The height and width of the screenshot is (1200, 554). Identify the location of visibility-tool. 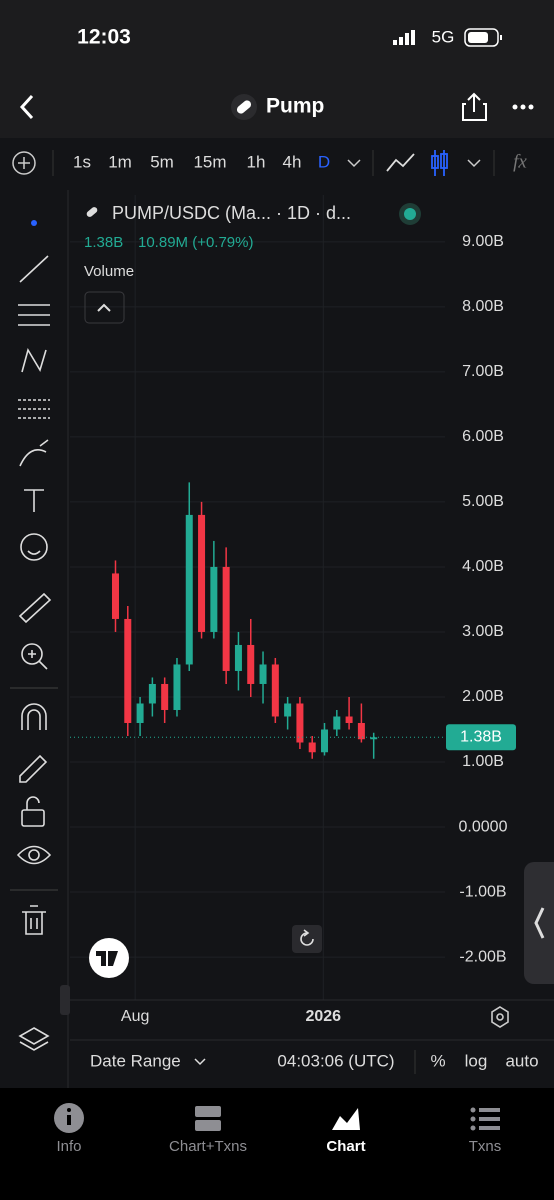
(34, 855).